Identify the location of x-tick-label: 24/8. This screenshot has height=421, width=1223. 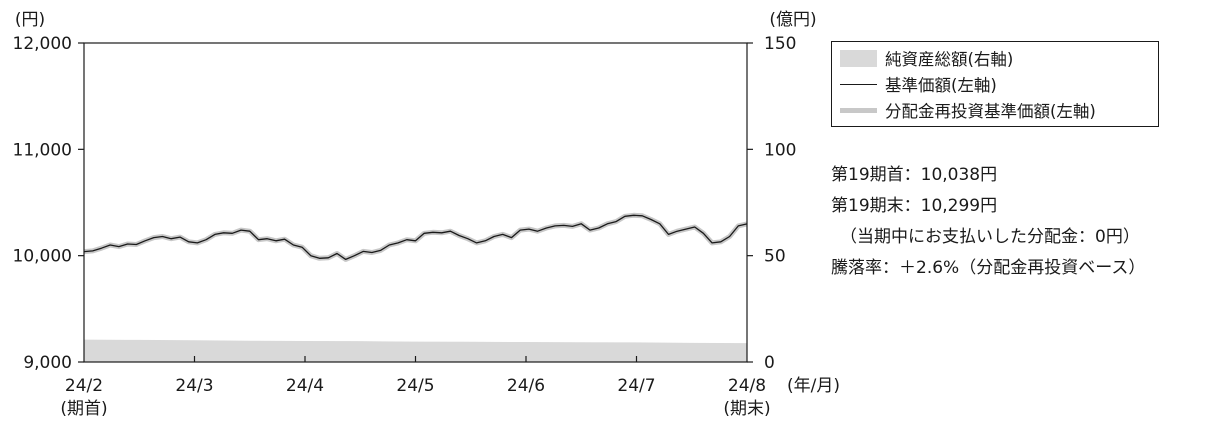
(747, 386).